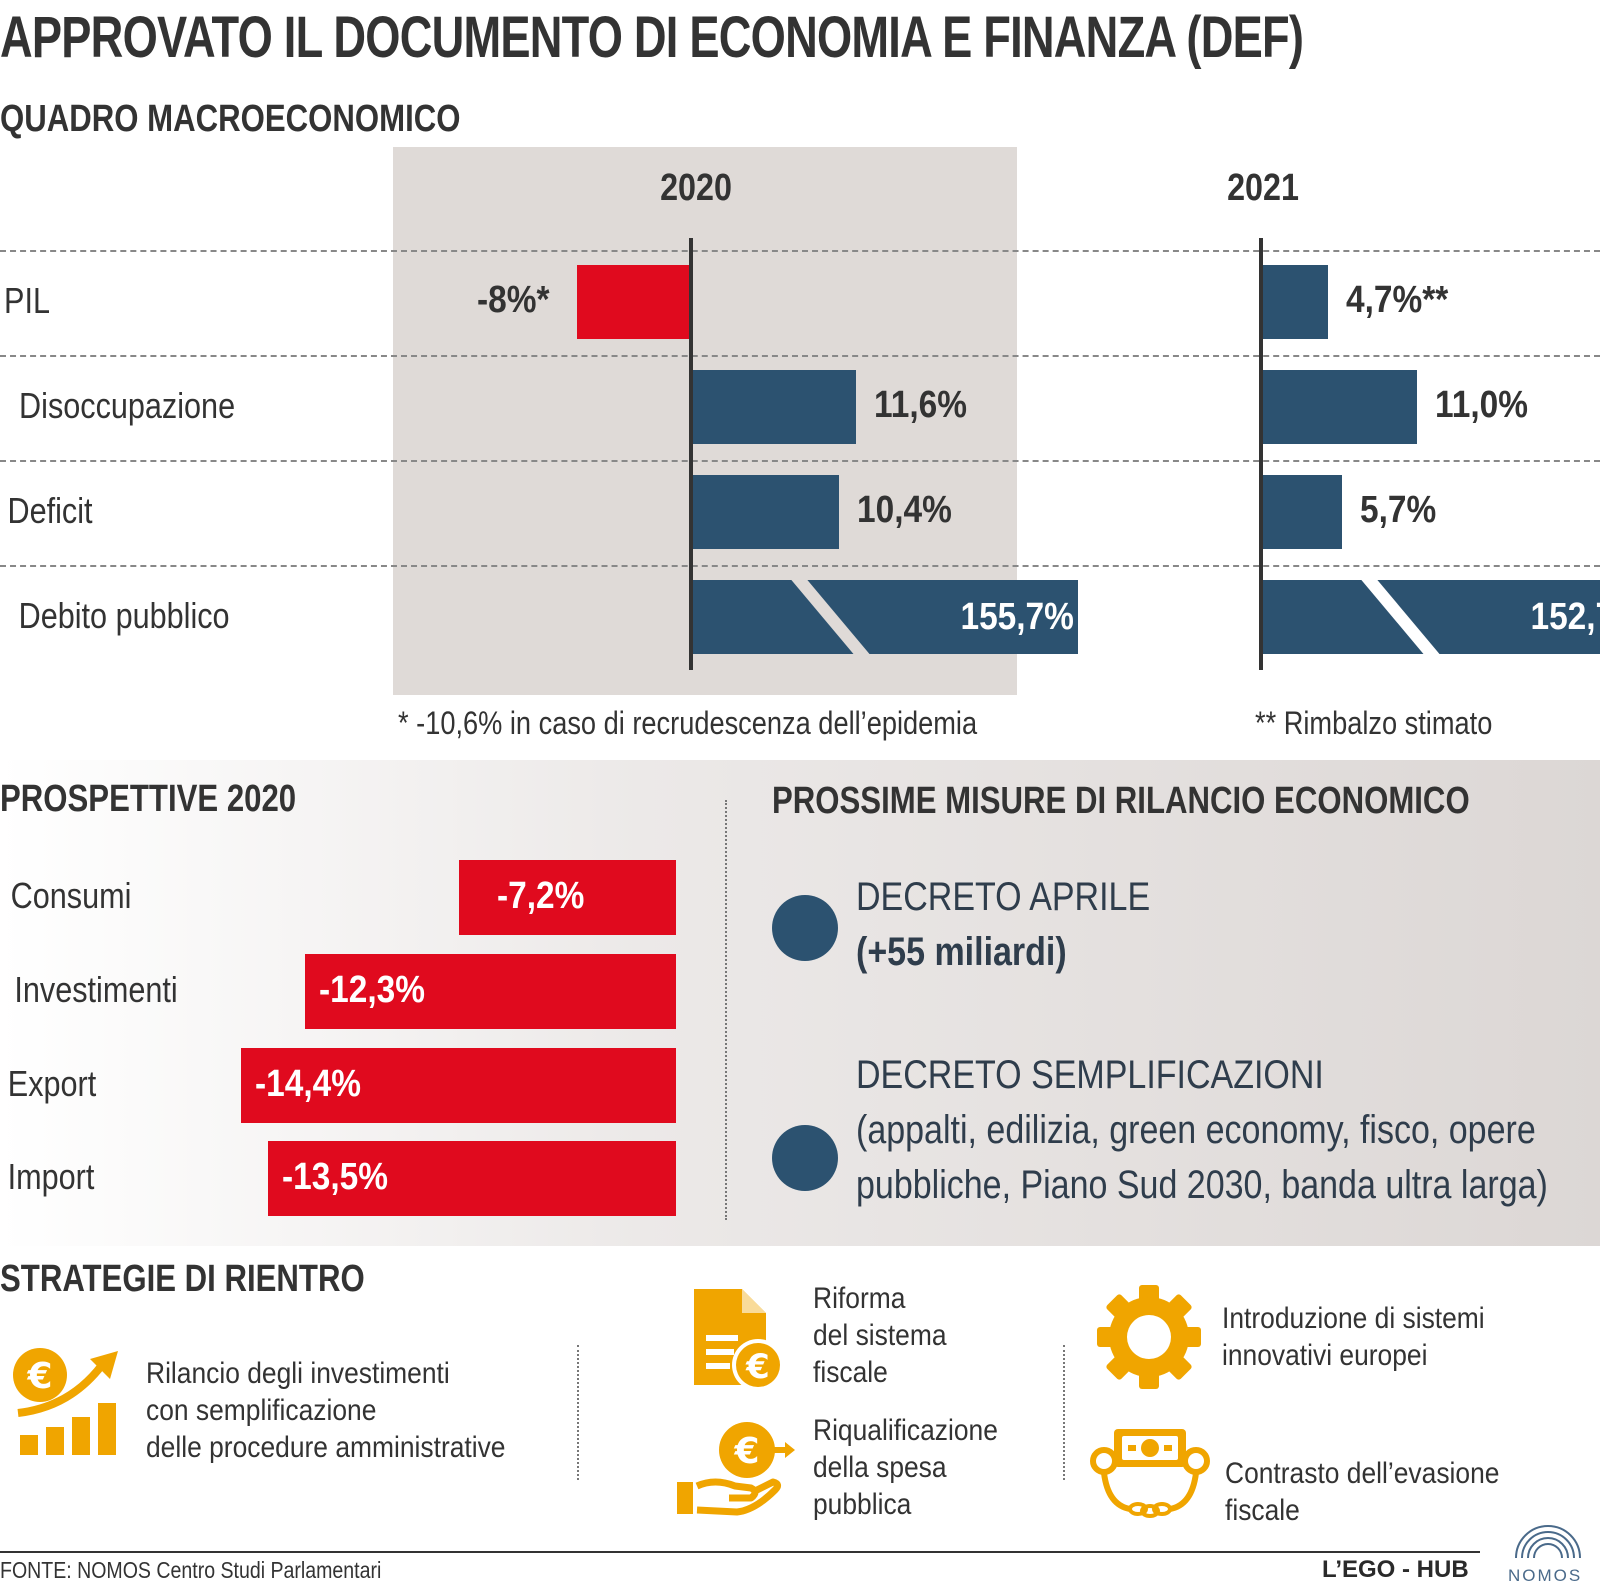 This screenshot has height=1589, width=1600. Describe the element at coordinates (1261, 454) in the screenshot. I see `axis-line-2021` at that location.